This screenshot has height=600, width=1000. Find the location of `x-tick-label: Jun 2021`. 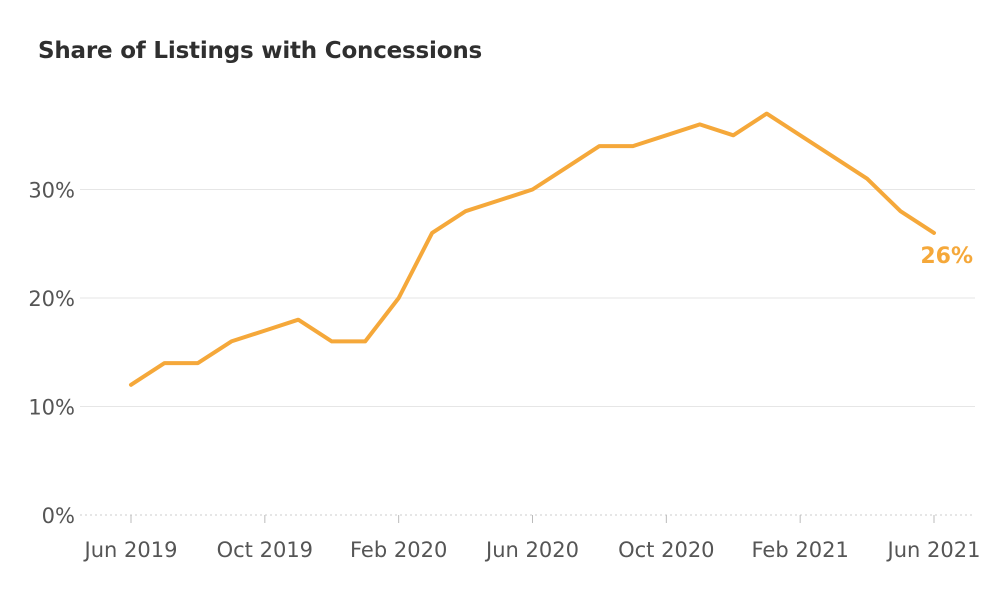

x-tick-label: Jun 2021 is located at coordinates (933, 550).